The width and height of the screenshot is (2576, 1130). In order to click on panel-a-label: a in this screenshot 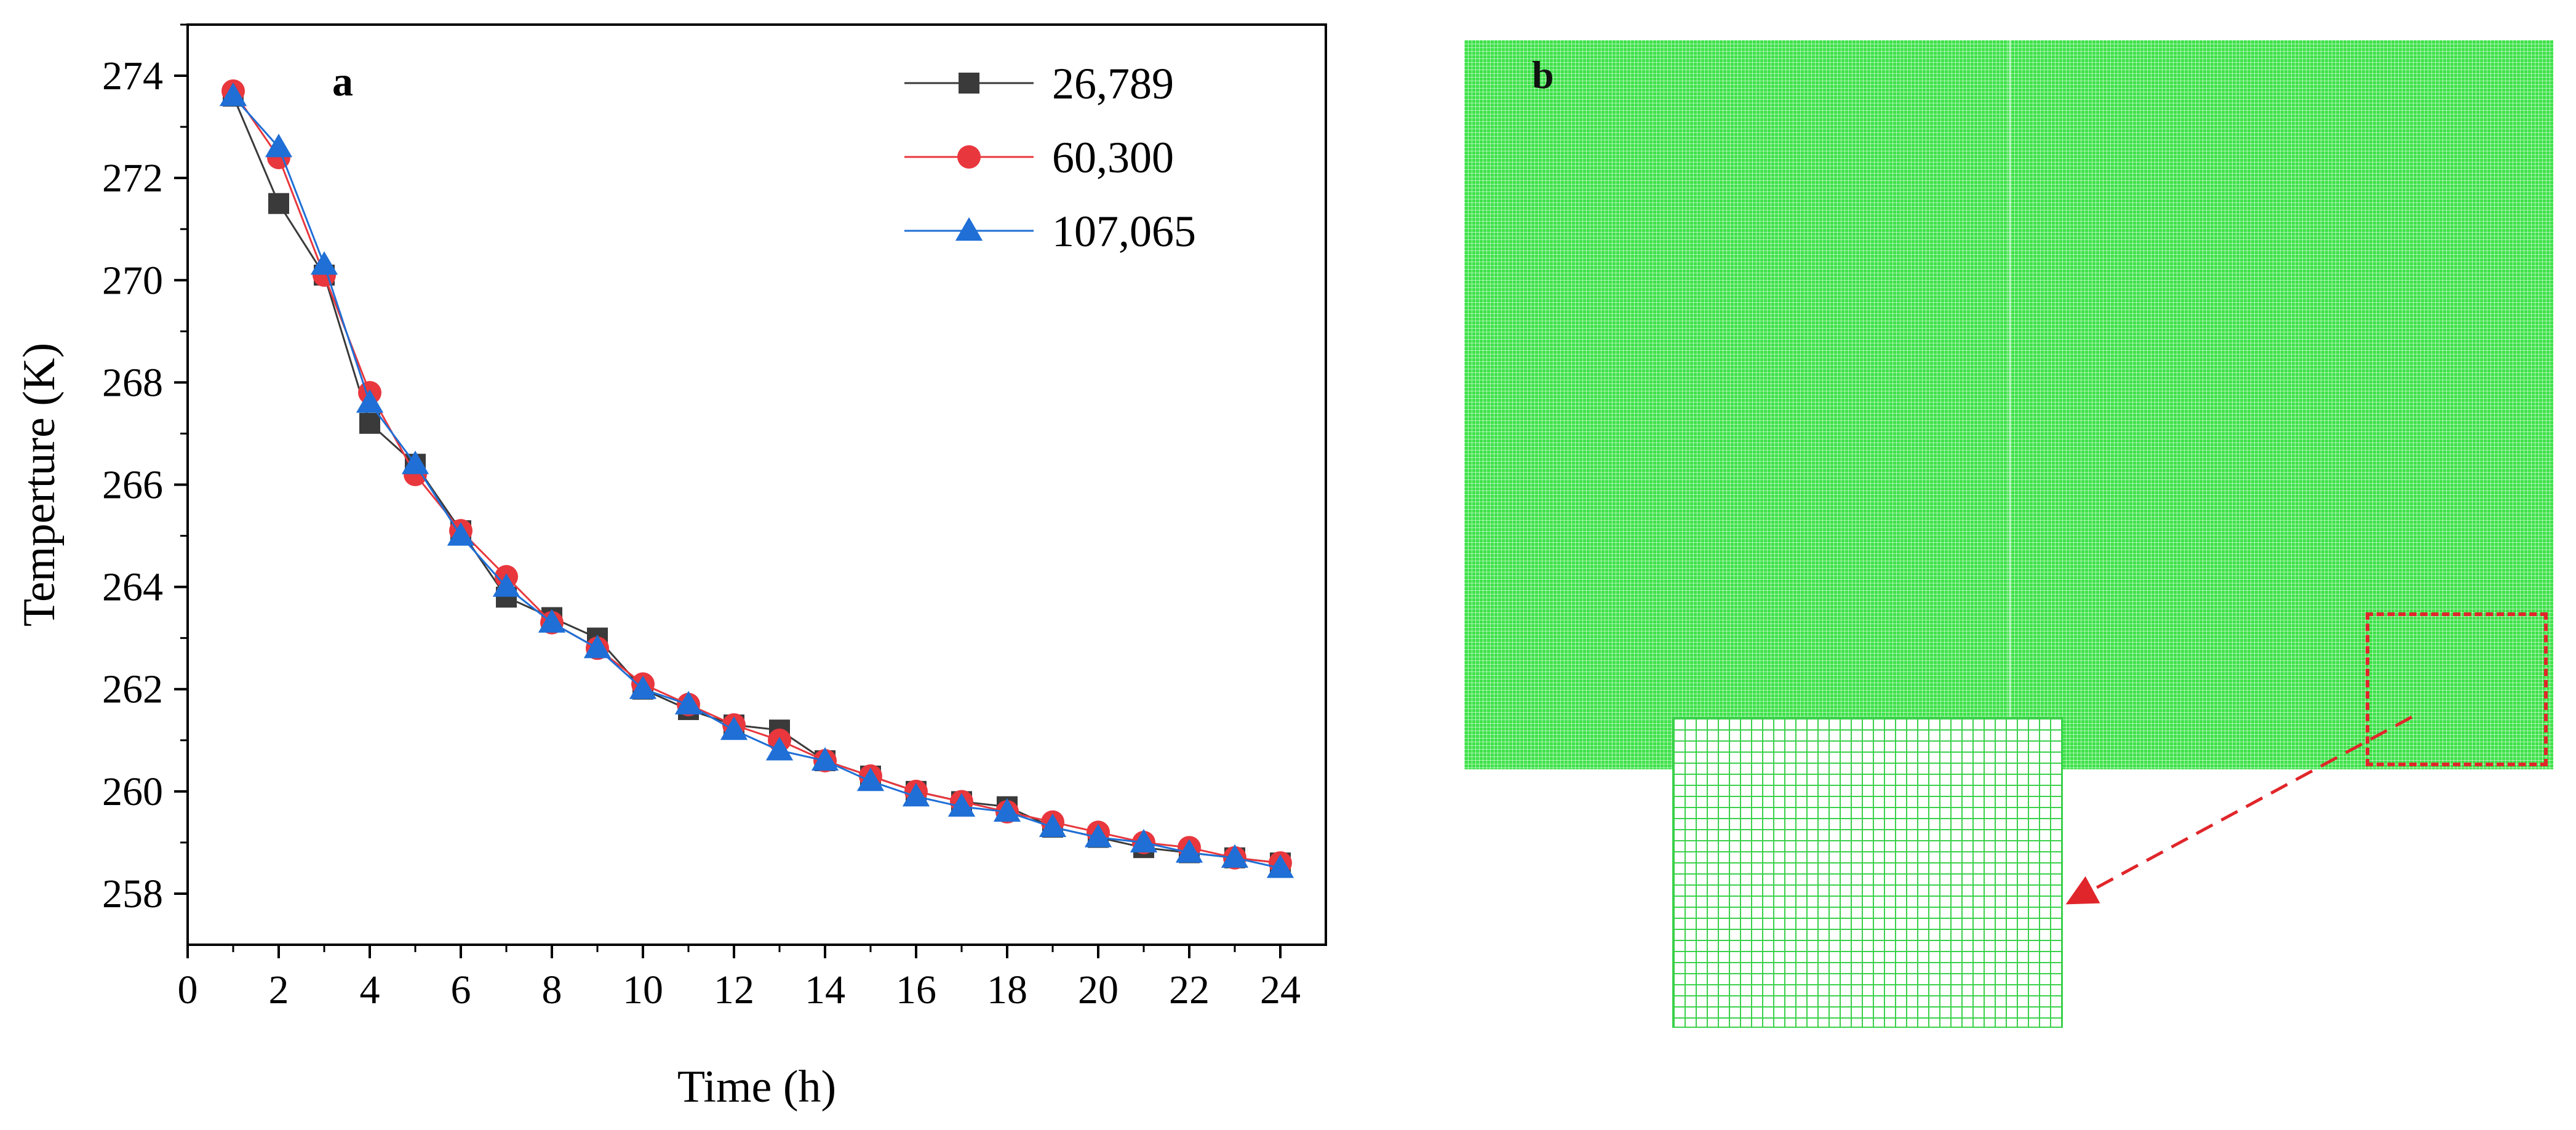, I will do `click(342, 81)`.